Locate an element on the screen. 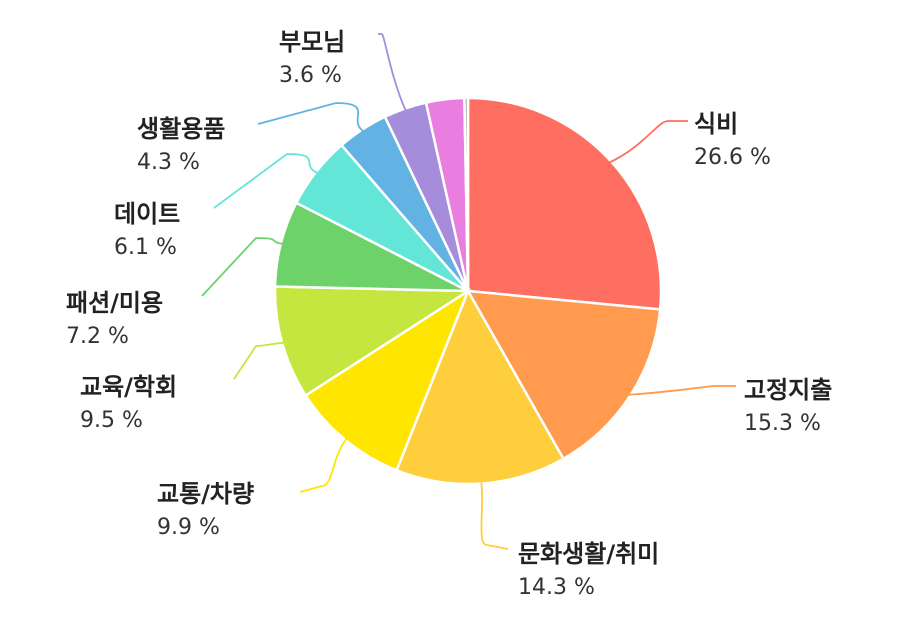  slice-label: 식비 is located at coordinates (716, 124).